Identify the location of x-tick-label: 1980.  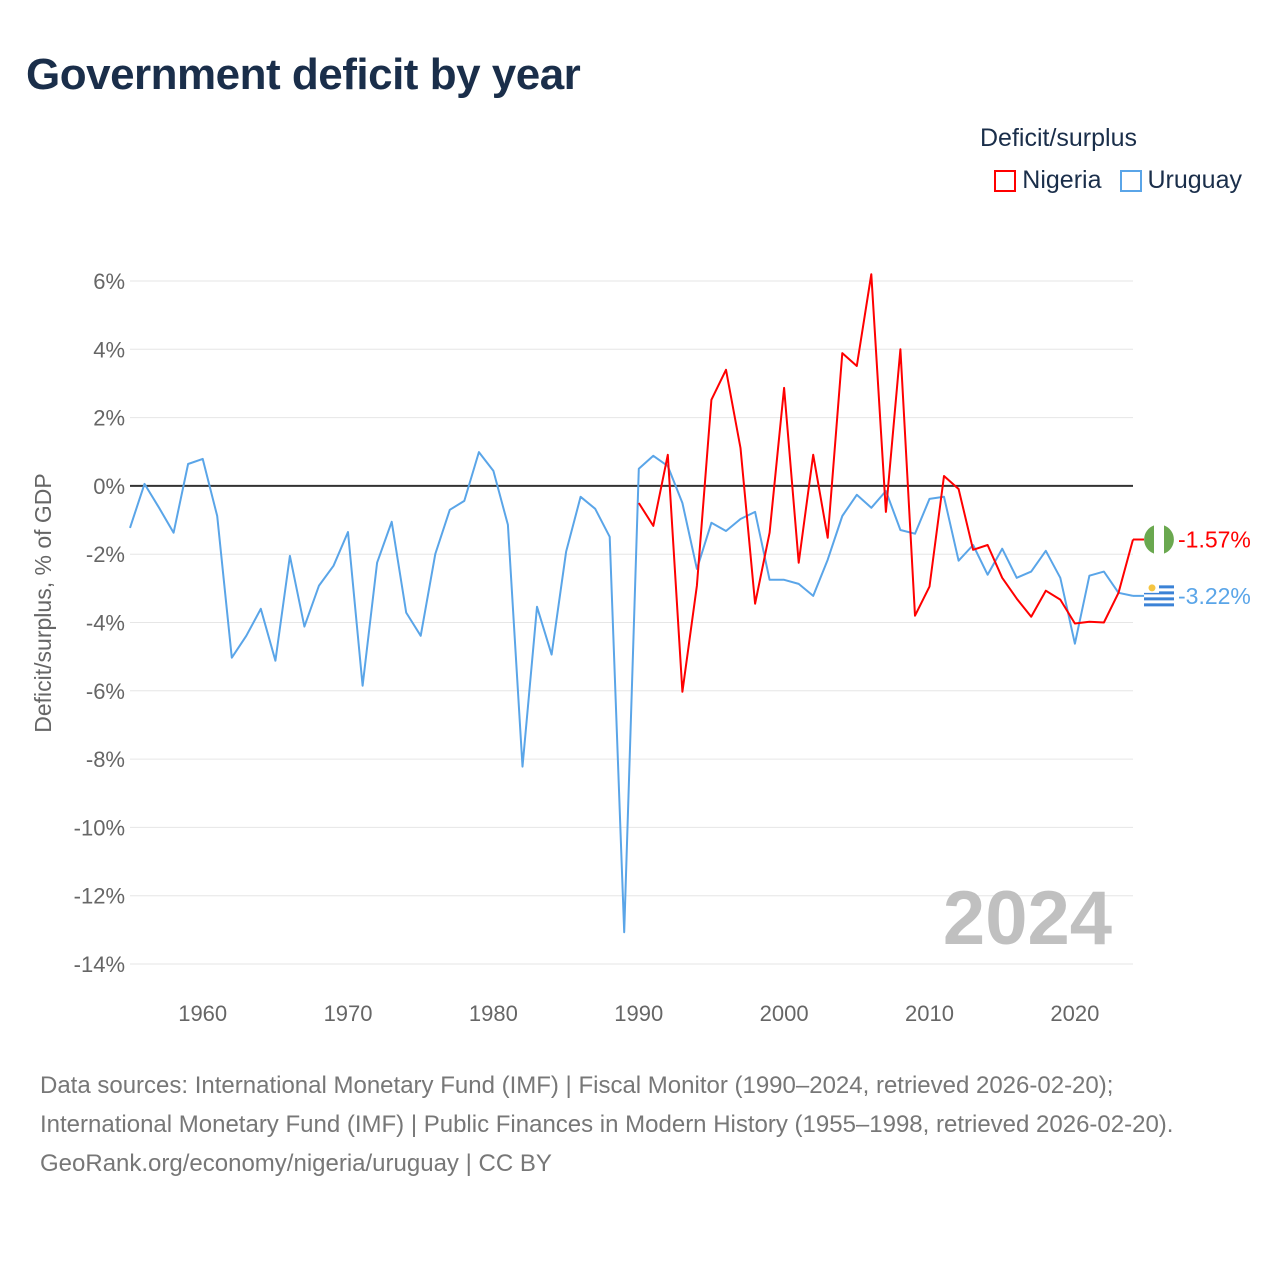
(493, 1013).